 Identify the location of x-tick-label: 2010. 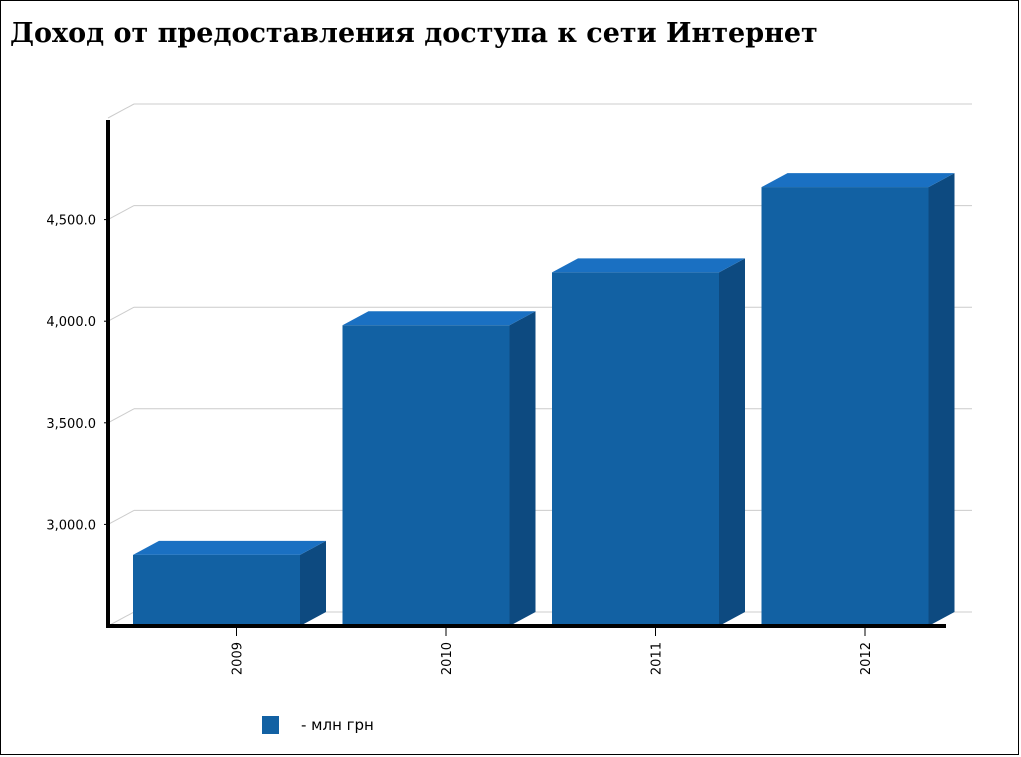
(447, 658).